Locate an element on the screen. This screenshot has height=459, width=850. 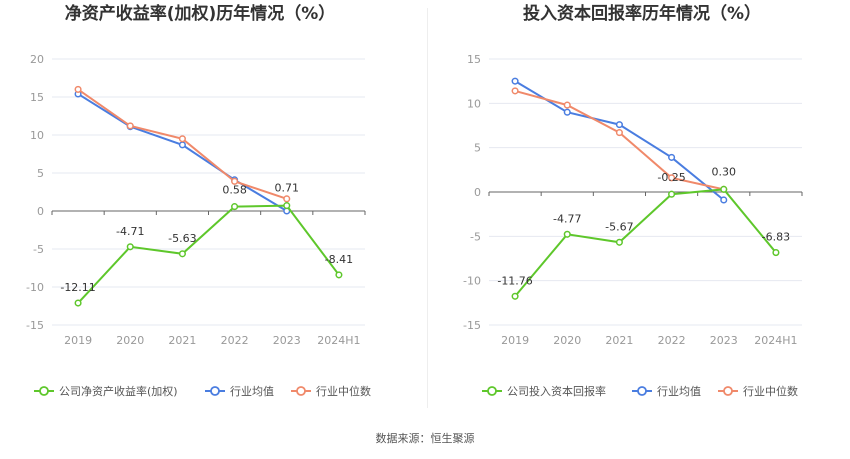
panel-divider is located at coordinates (427, 208).